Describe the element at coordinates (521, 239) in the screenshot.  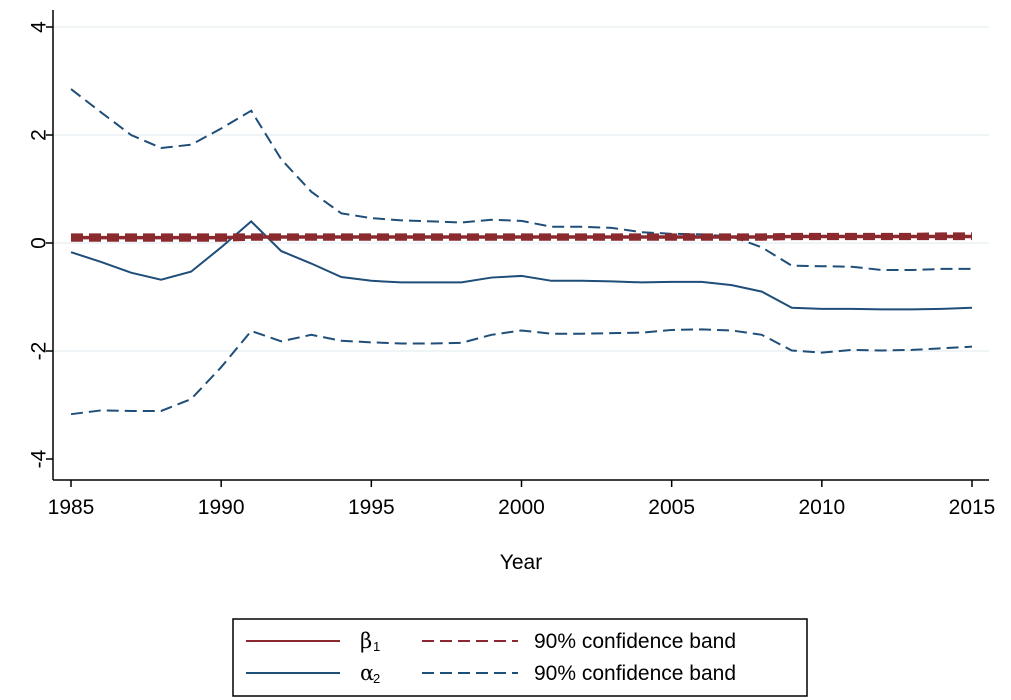
I see `beta-band-lower-line` at that location.